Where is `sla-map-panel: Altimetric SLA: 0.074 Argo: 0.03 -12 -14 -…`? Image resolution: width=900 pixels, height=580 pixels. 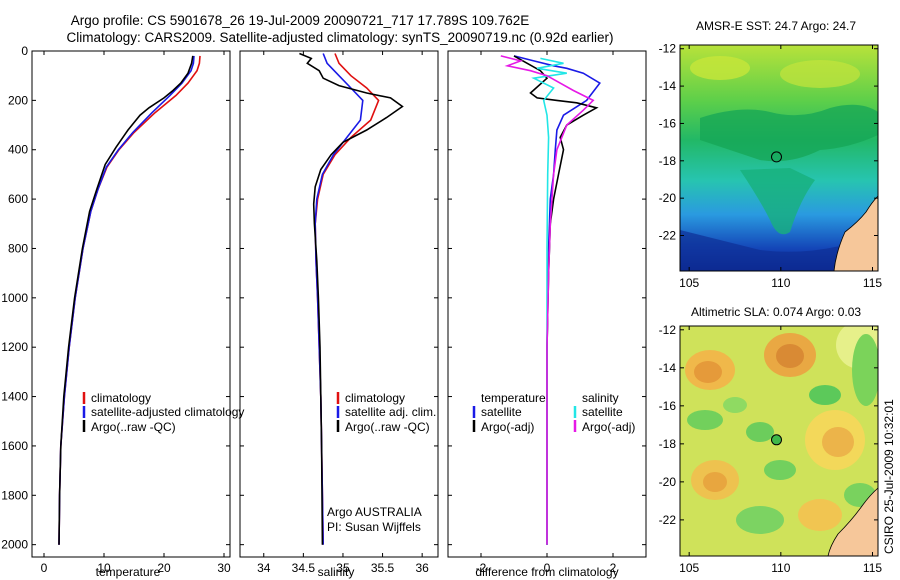 sla-map-panel: Altimetric SLA: 0.074 Argo: 0.03 -12 -14 -… is located at coordinates (771, 440).